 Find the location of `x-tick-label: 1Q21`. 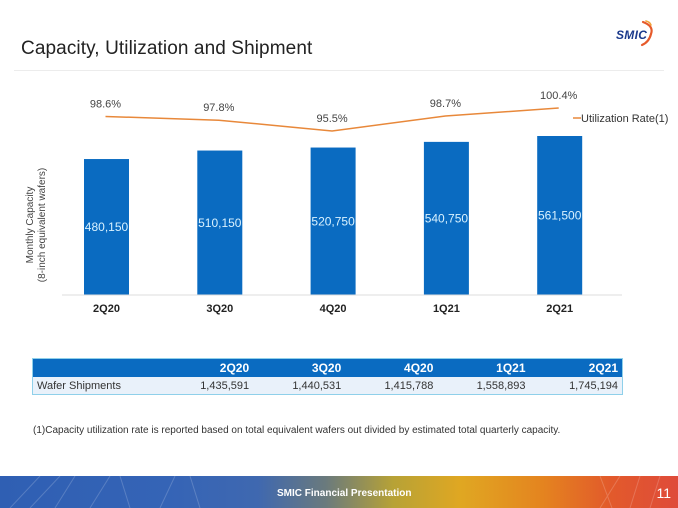

x-tick-label: 1Q21 is located at coordinates (446, 309).